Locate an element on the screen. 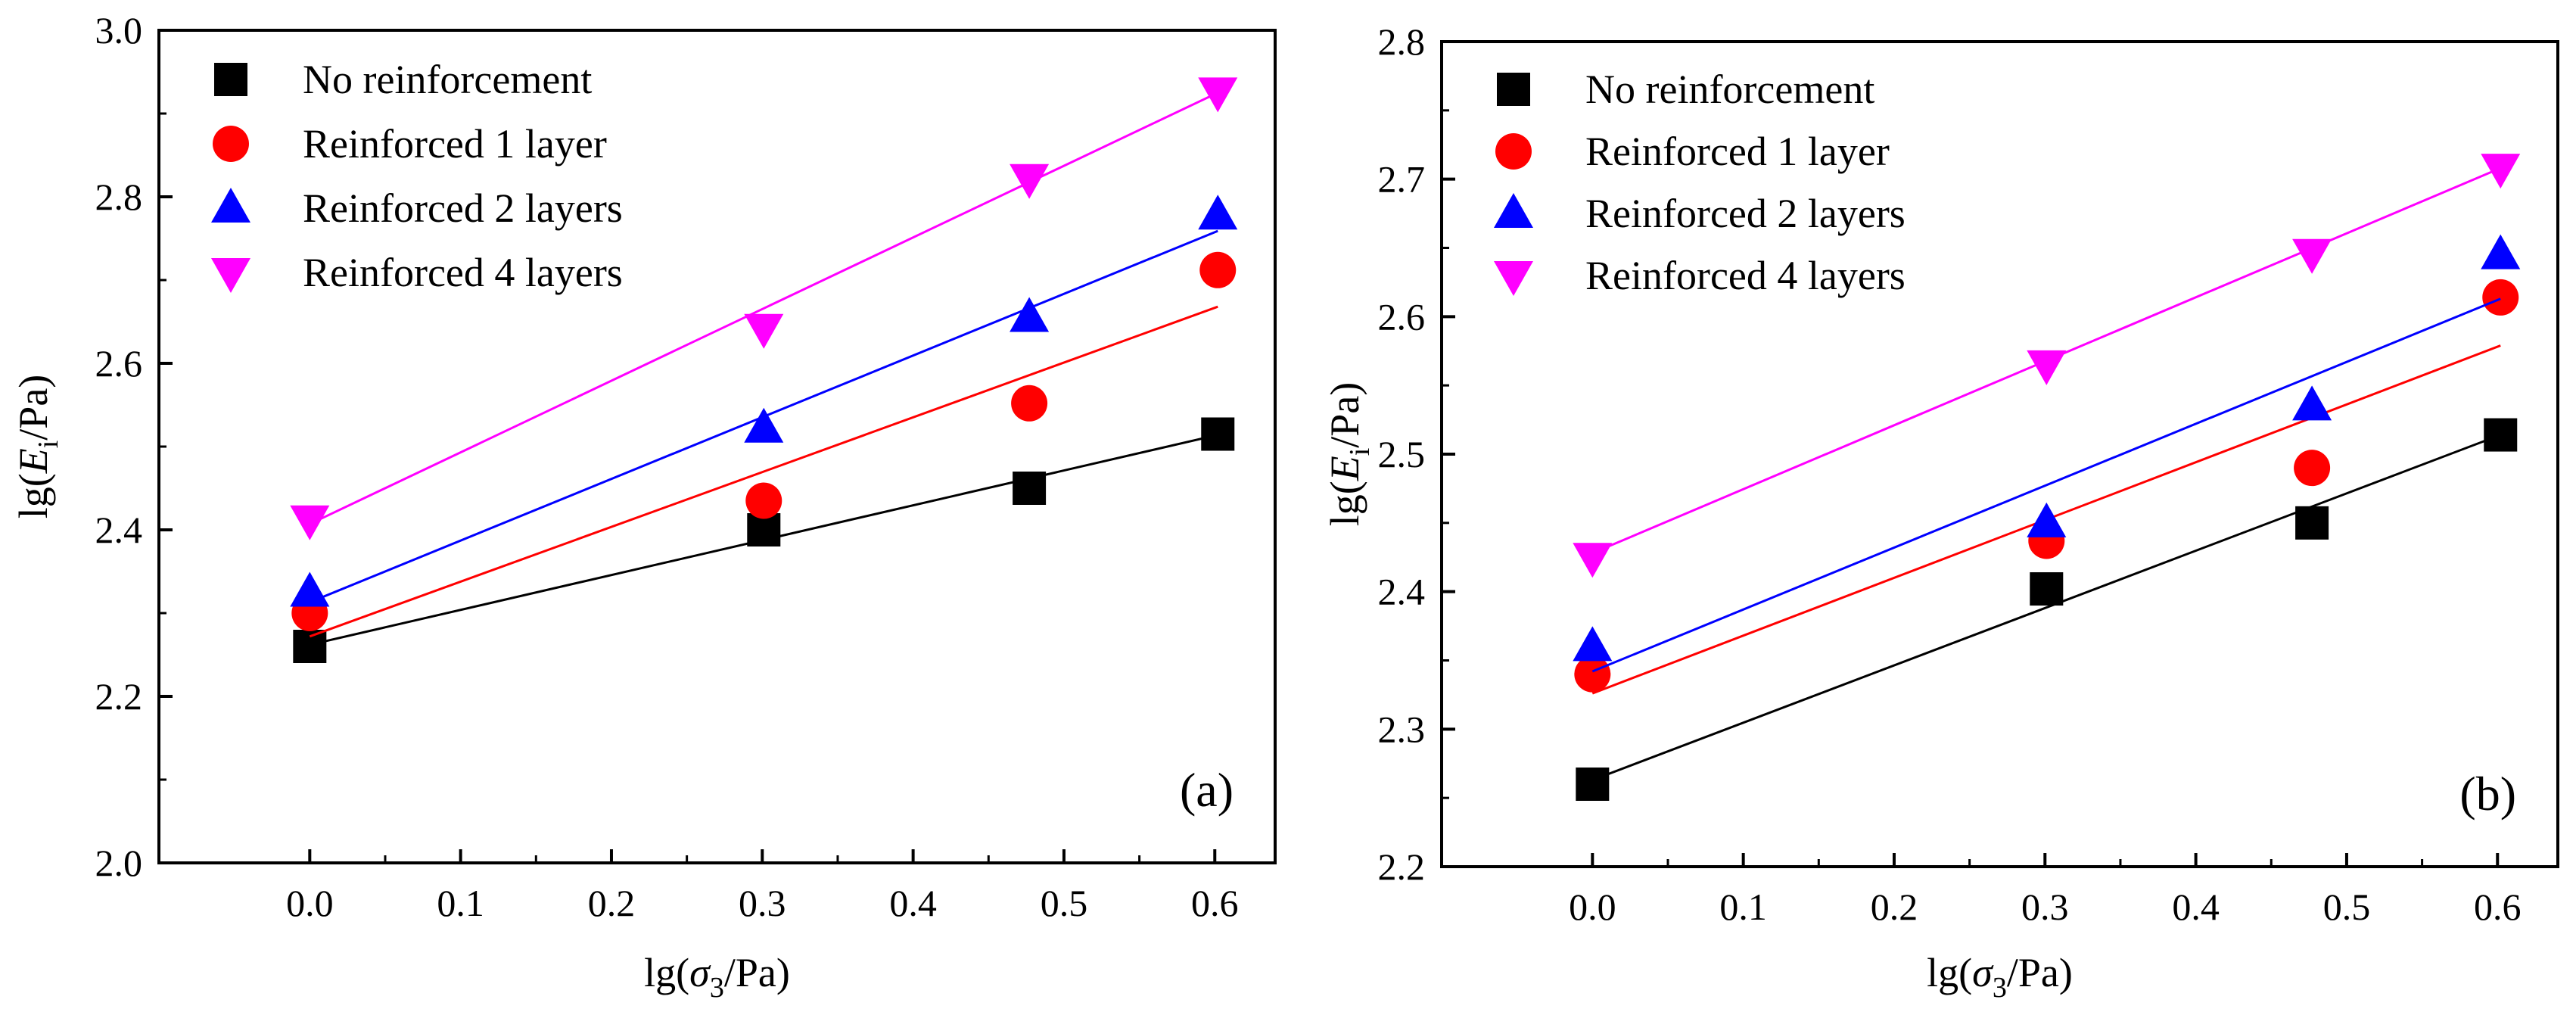  panel-label: (b) is located at coordinates (2488, 794).